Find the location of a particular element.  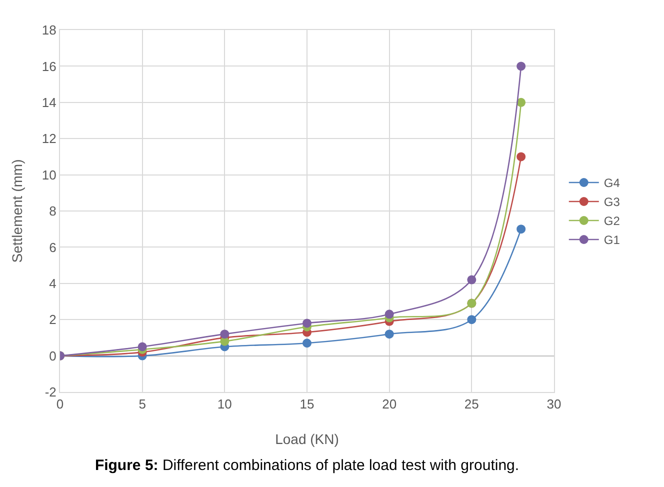

y-tick-label: -2 is located at coordinates (50, 392).